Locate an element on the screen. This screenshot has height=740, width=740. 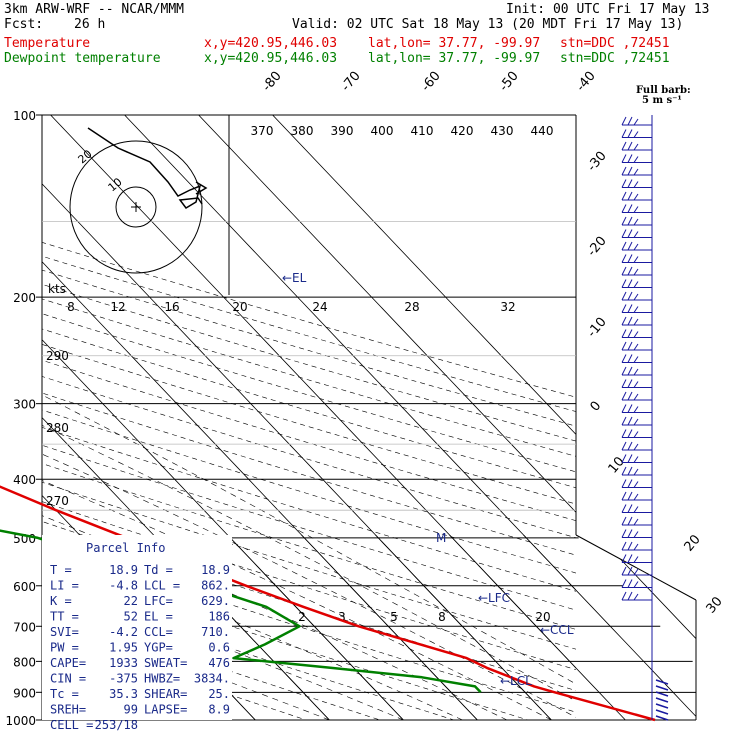
mixing-ratio-label-lower: 3 is located at coordinates (342, 617).